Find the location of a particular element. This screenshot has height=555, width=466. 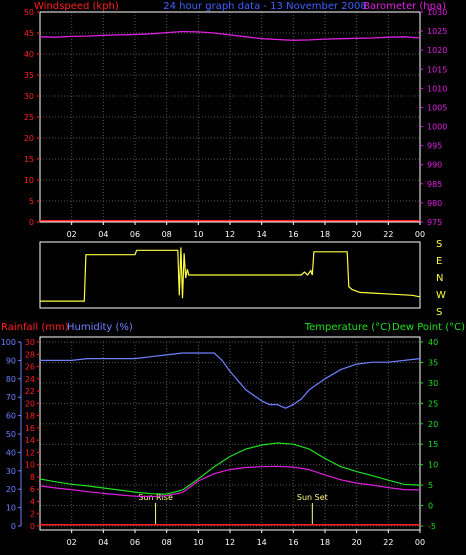

humidity-tick-label: 100 is located at coordinates (8, 342).